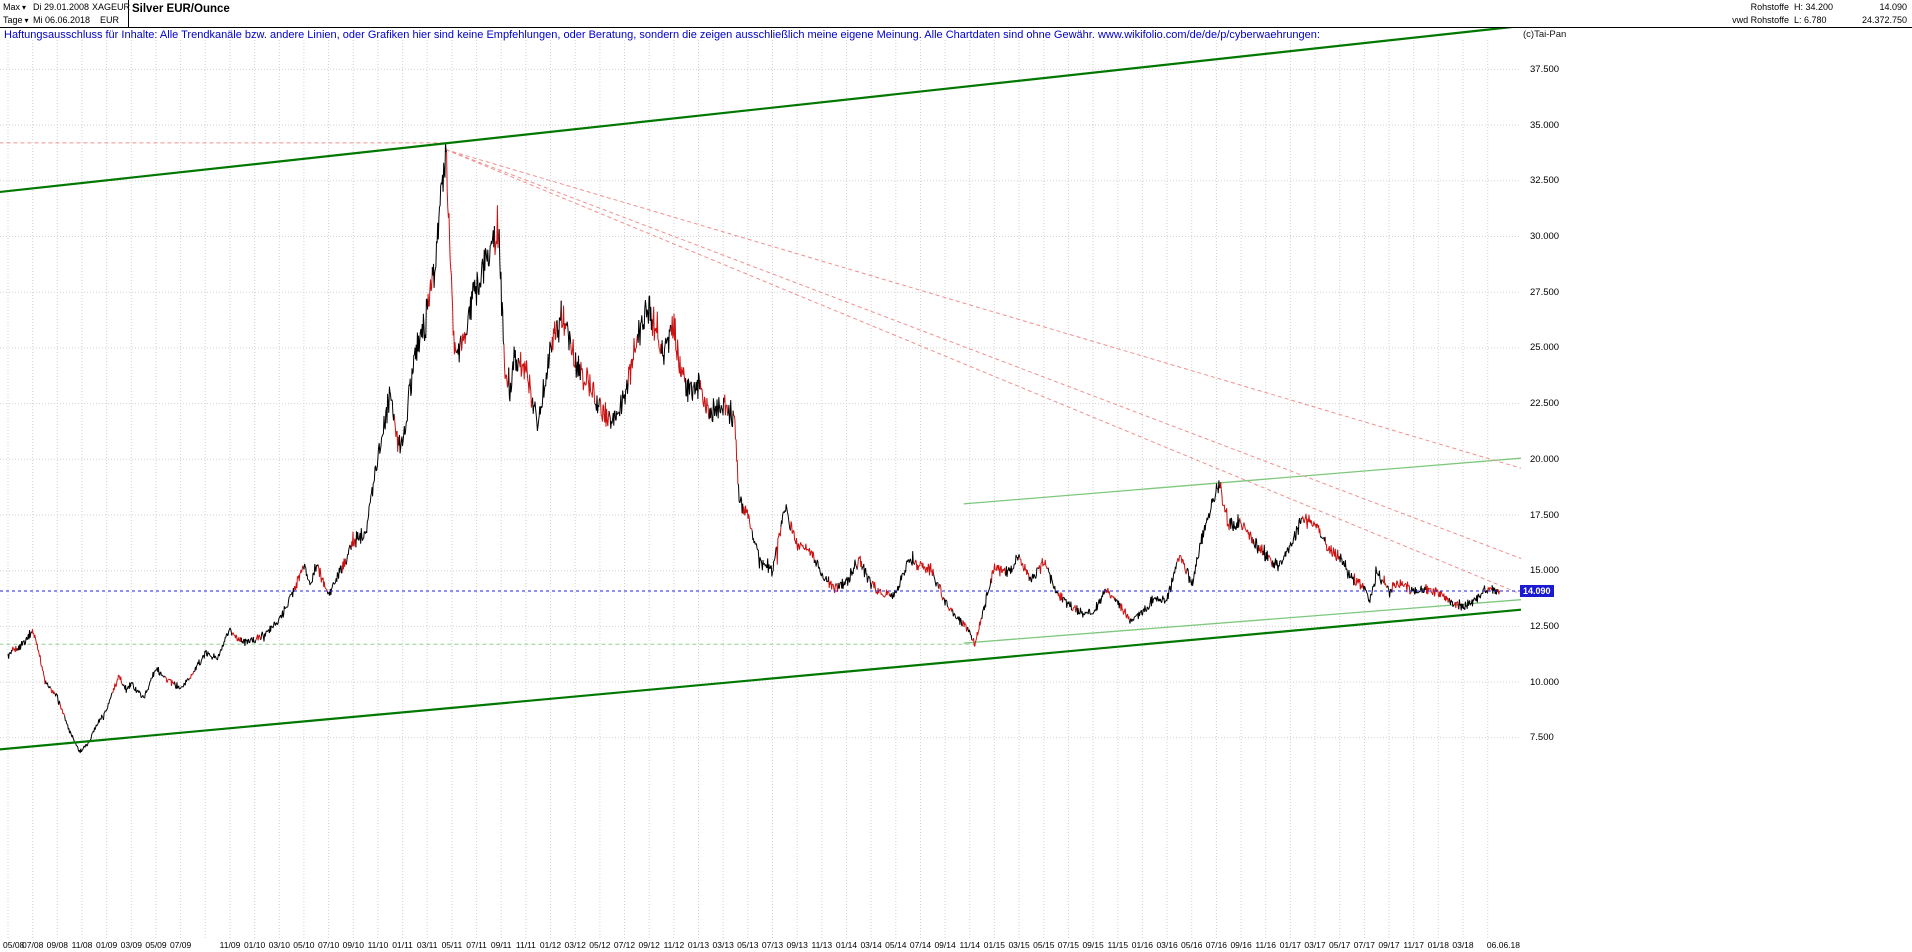  What do you see at coordinates (1814, 7) in the screenshot?
I see `high-label: H: 34.200` at bounding box center [1814, 7].